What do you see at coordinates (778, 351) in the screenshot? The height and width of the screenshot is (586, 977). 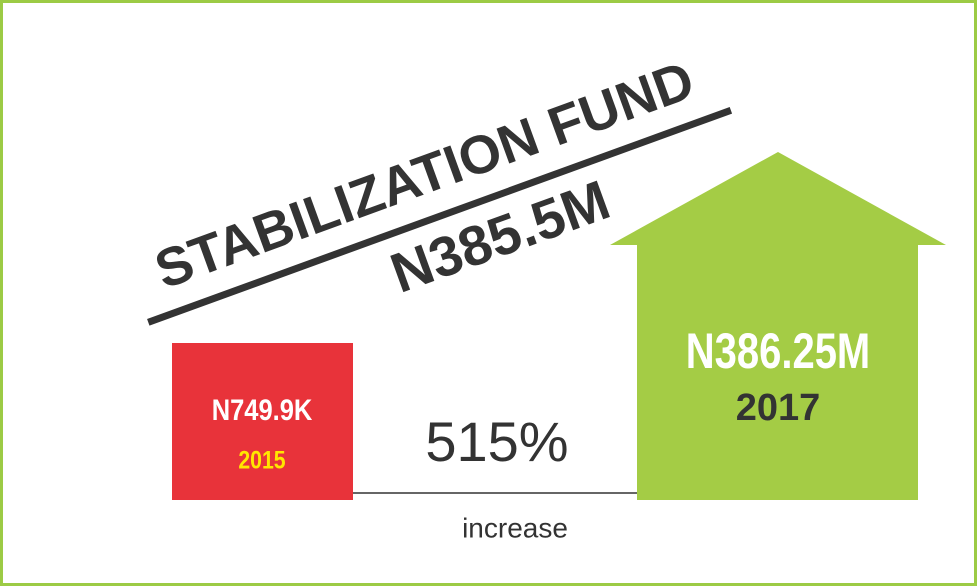 I see `after-value: N386.25M` at bounding box center [778, 351].